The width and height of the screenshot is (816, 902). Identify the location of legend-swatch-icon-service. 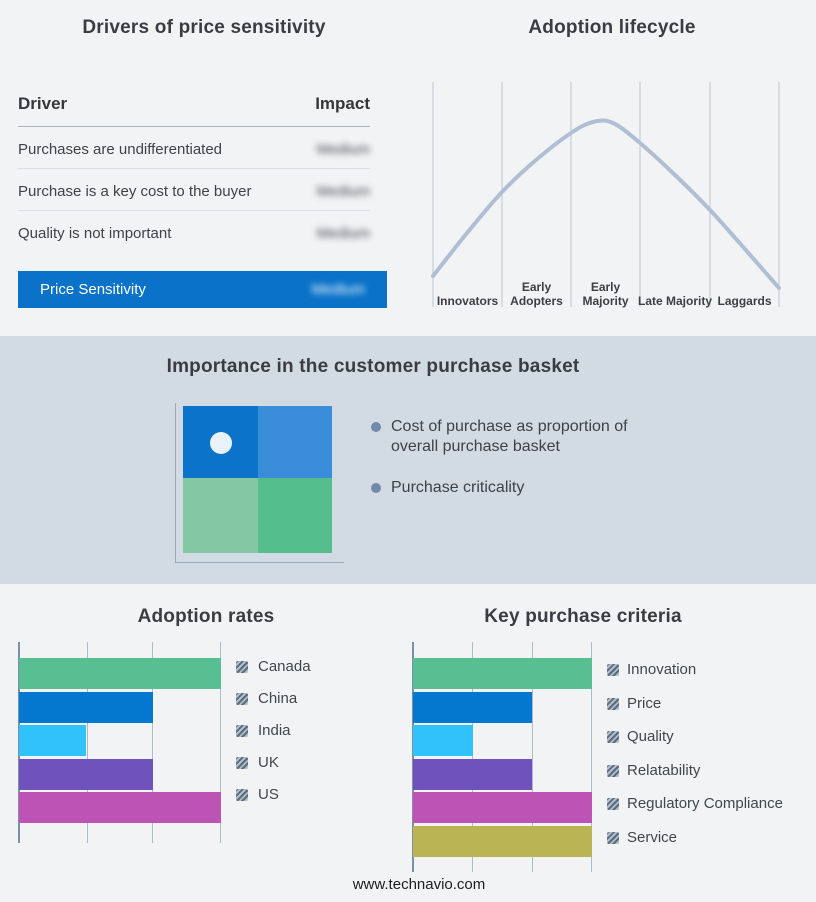
(613, 838).